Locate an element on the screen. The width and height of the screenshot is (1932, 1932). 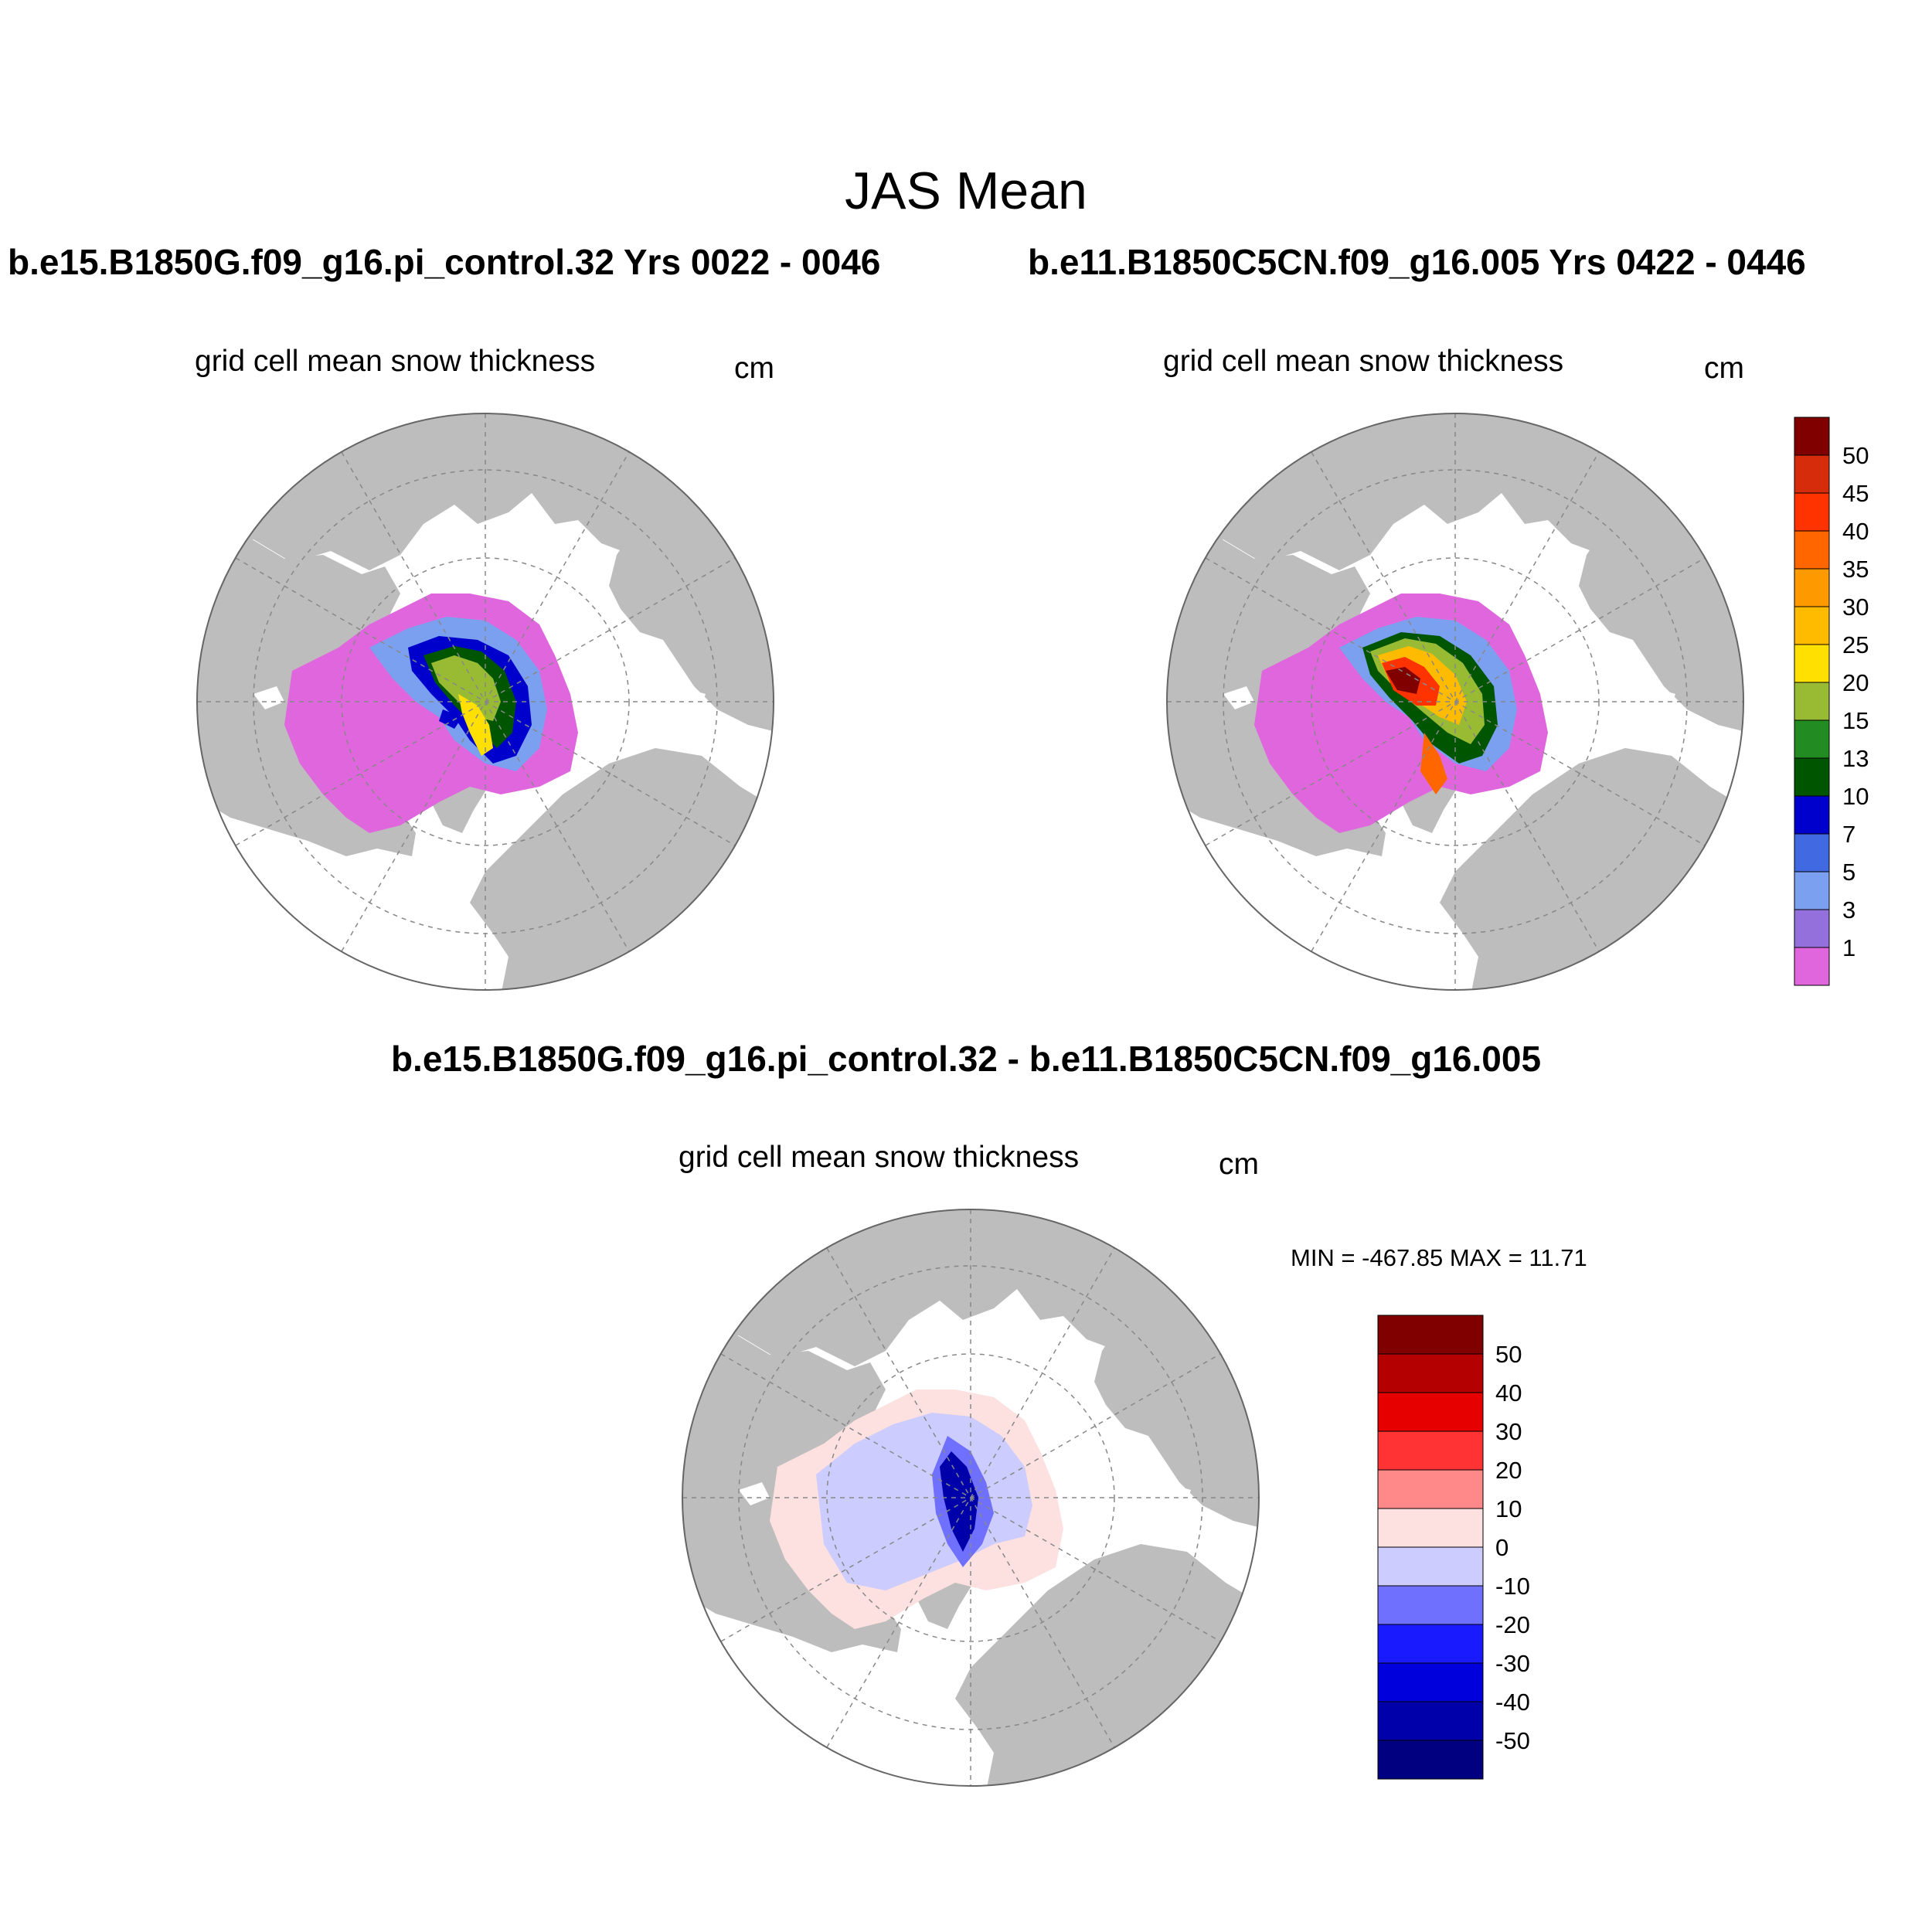
difference-variable-label: grid cell mean snow thickness is located at coordinates (879, 1157).